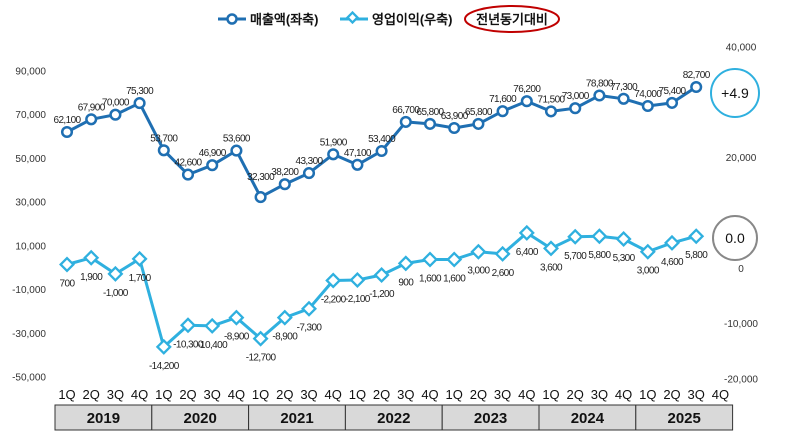 This screenshot has width=788, height=439. Describe the element at coordinates (512, 19) in the screenshot. I see `legend-yoy-label: 전년동기대비` at that location.